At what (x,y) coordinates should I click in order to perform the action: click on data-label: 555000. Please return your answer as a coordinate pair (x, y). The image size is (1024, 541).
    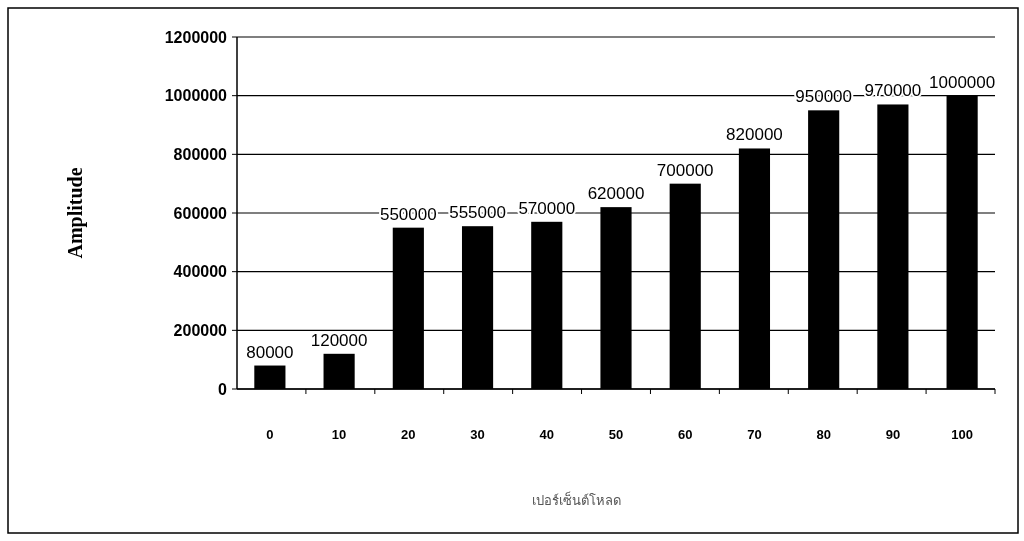
    Looking at the image, I should click on (477, 213).